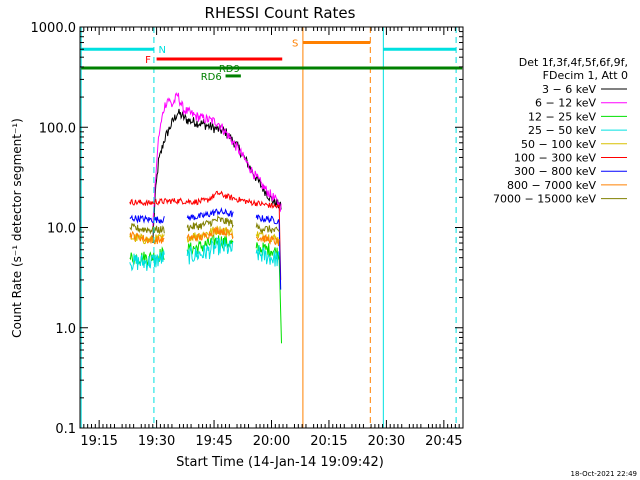 Image resolution: width=640 pixels, height=480 pixels. I want to click on x-tick-label: 19:45, so click(213, 441).